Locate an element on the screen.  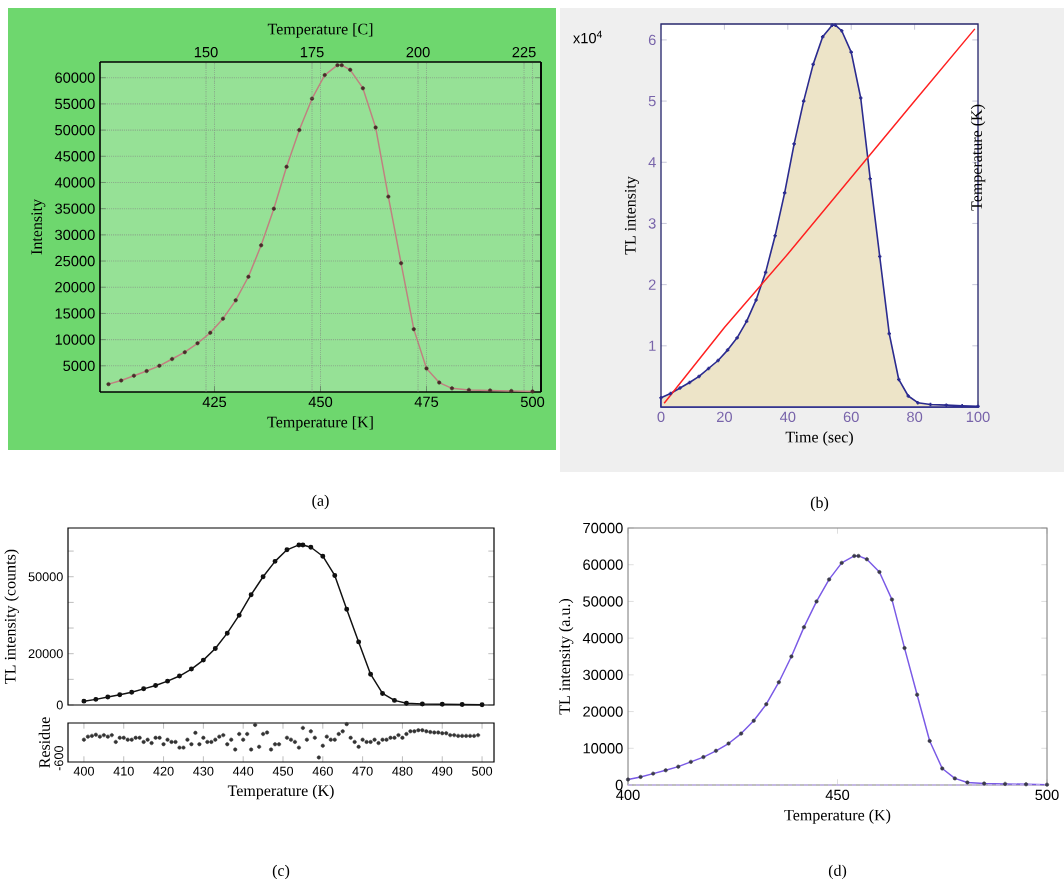
y-tick-label: 35000 is located at coordinates (75, 208).